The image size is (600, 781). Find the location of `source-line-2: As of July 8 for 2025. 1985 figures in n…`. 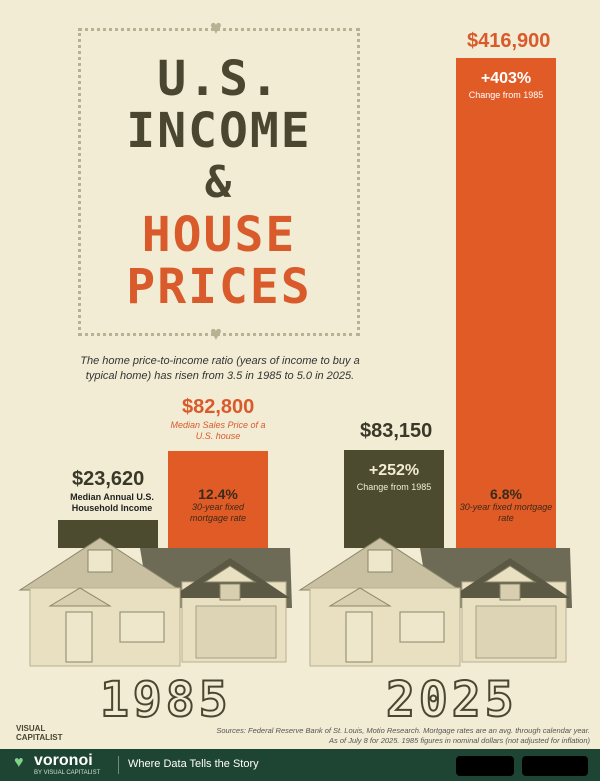

source-line-2: As of July 8 for 2025. 1985 figures in n… is located at coordinates (459, 740).